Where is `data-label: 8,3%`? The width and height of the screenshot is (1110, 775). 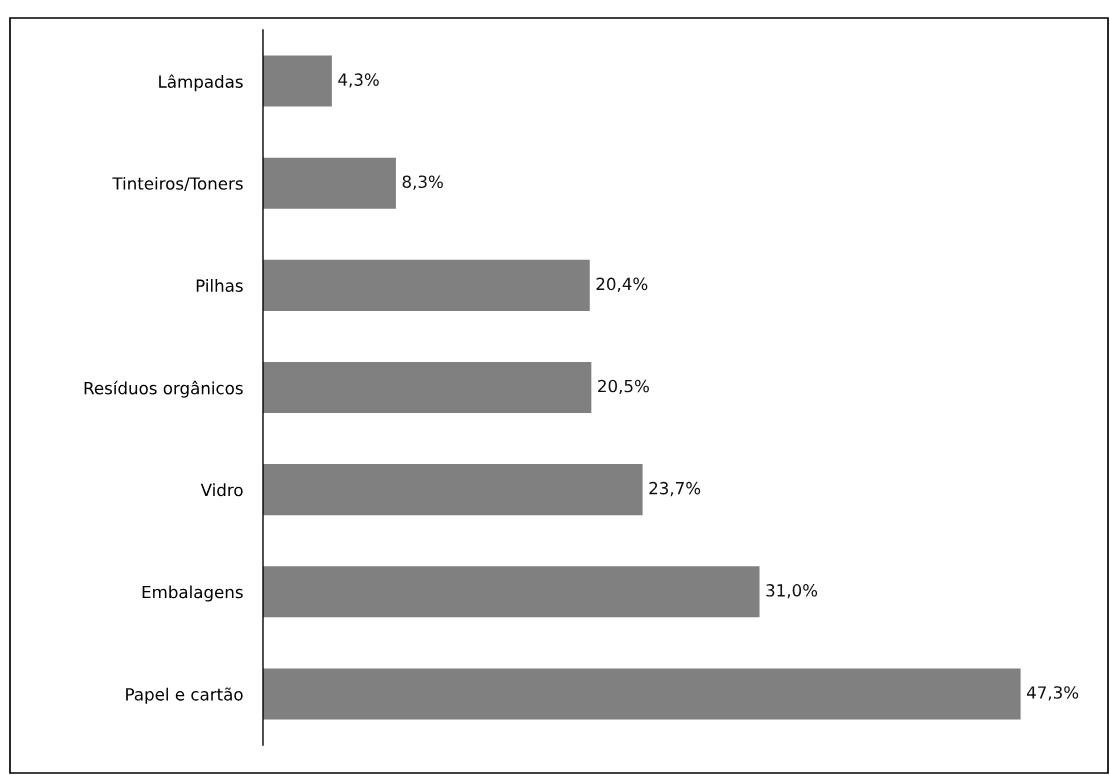 data-label: 8,3% is located at coordinates (422, 182).